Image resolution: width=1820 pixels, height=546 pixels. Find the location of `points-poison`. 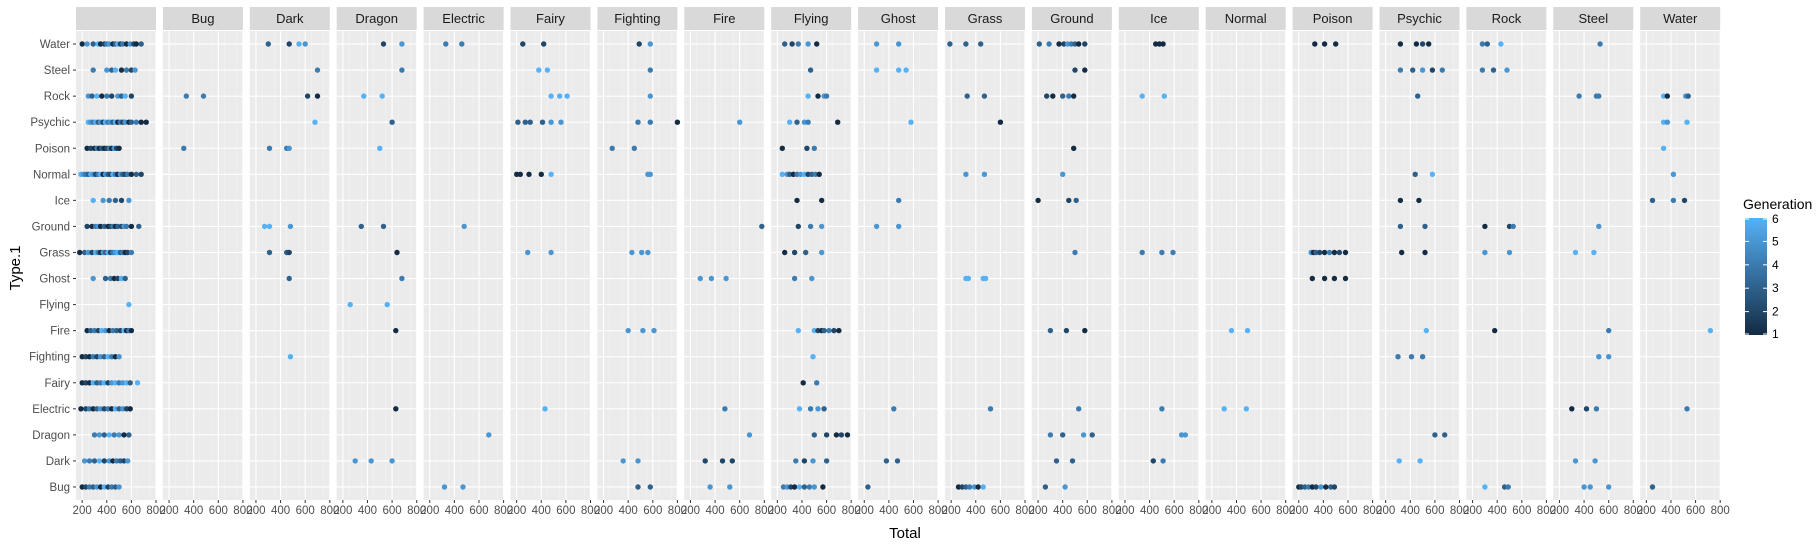

points-poison is located at coordinates (1322, 265).